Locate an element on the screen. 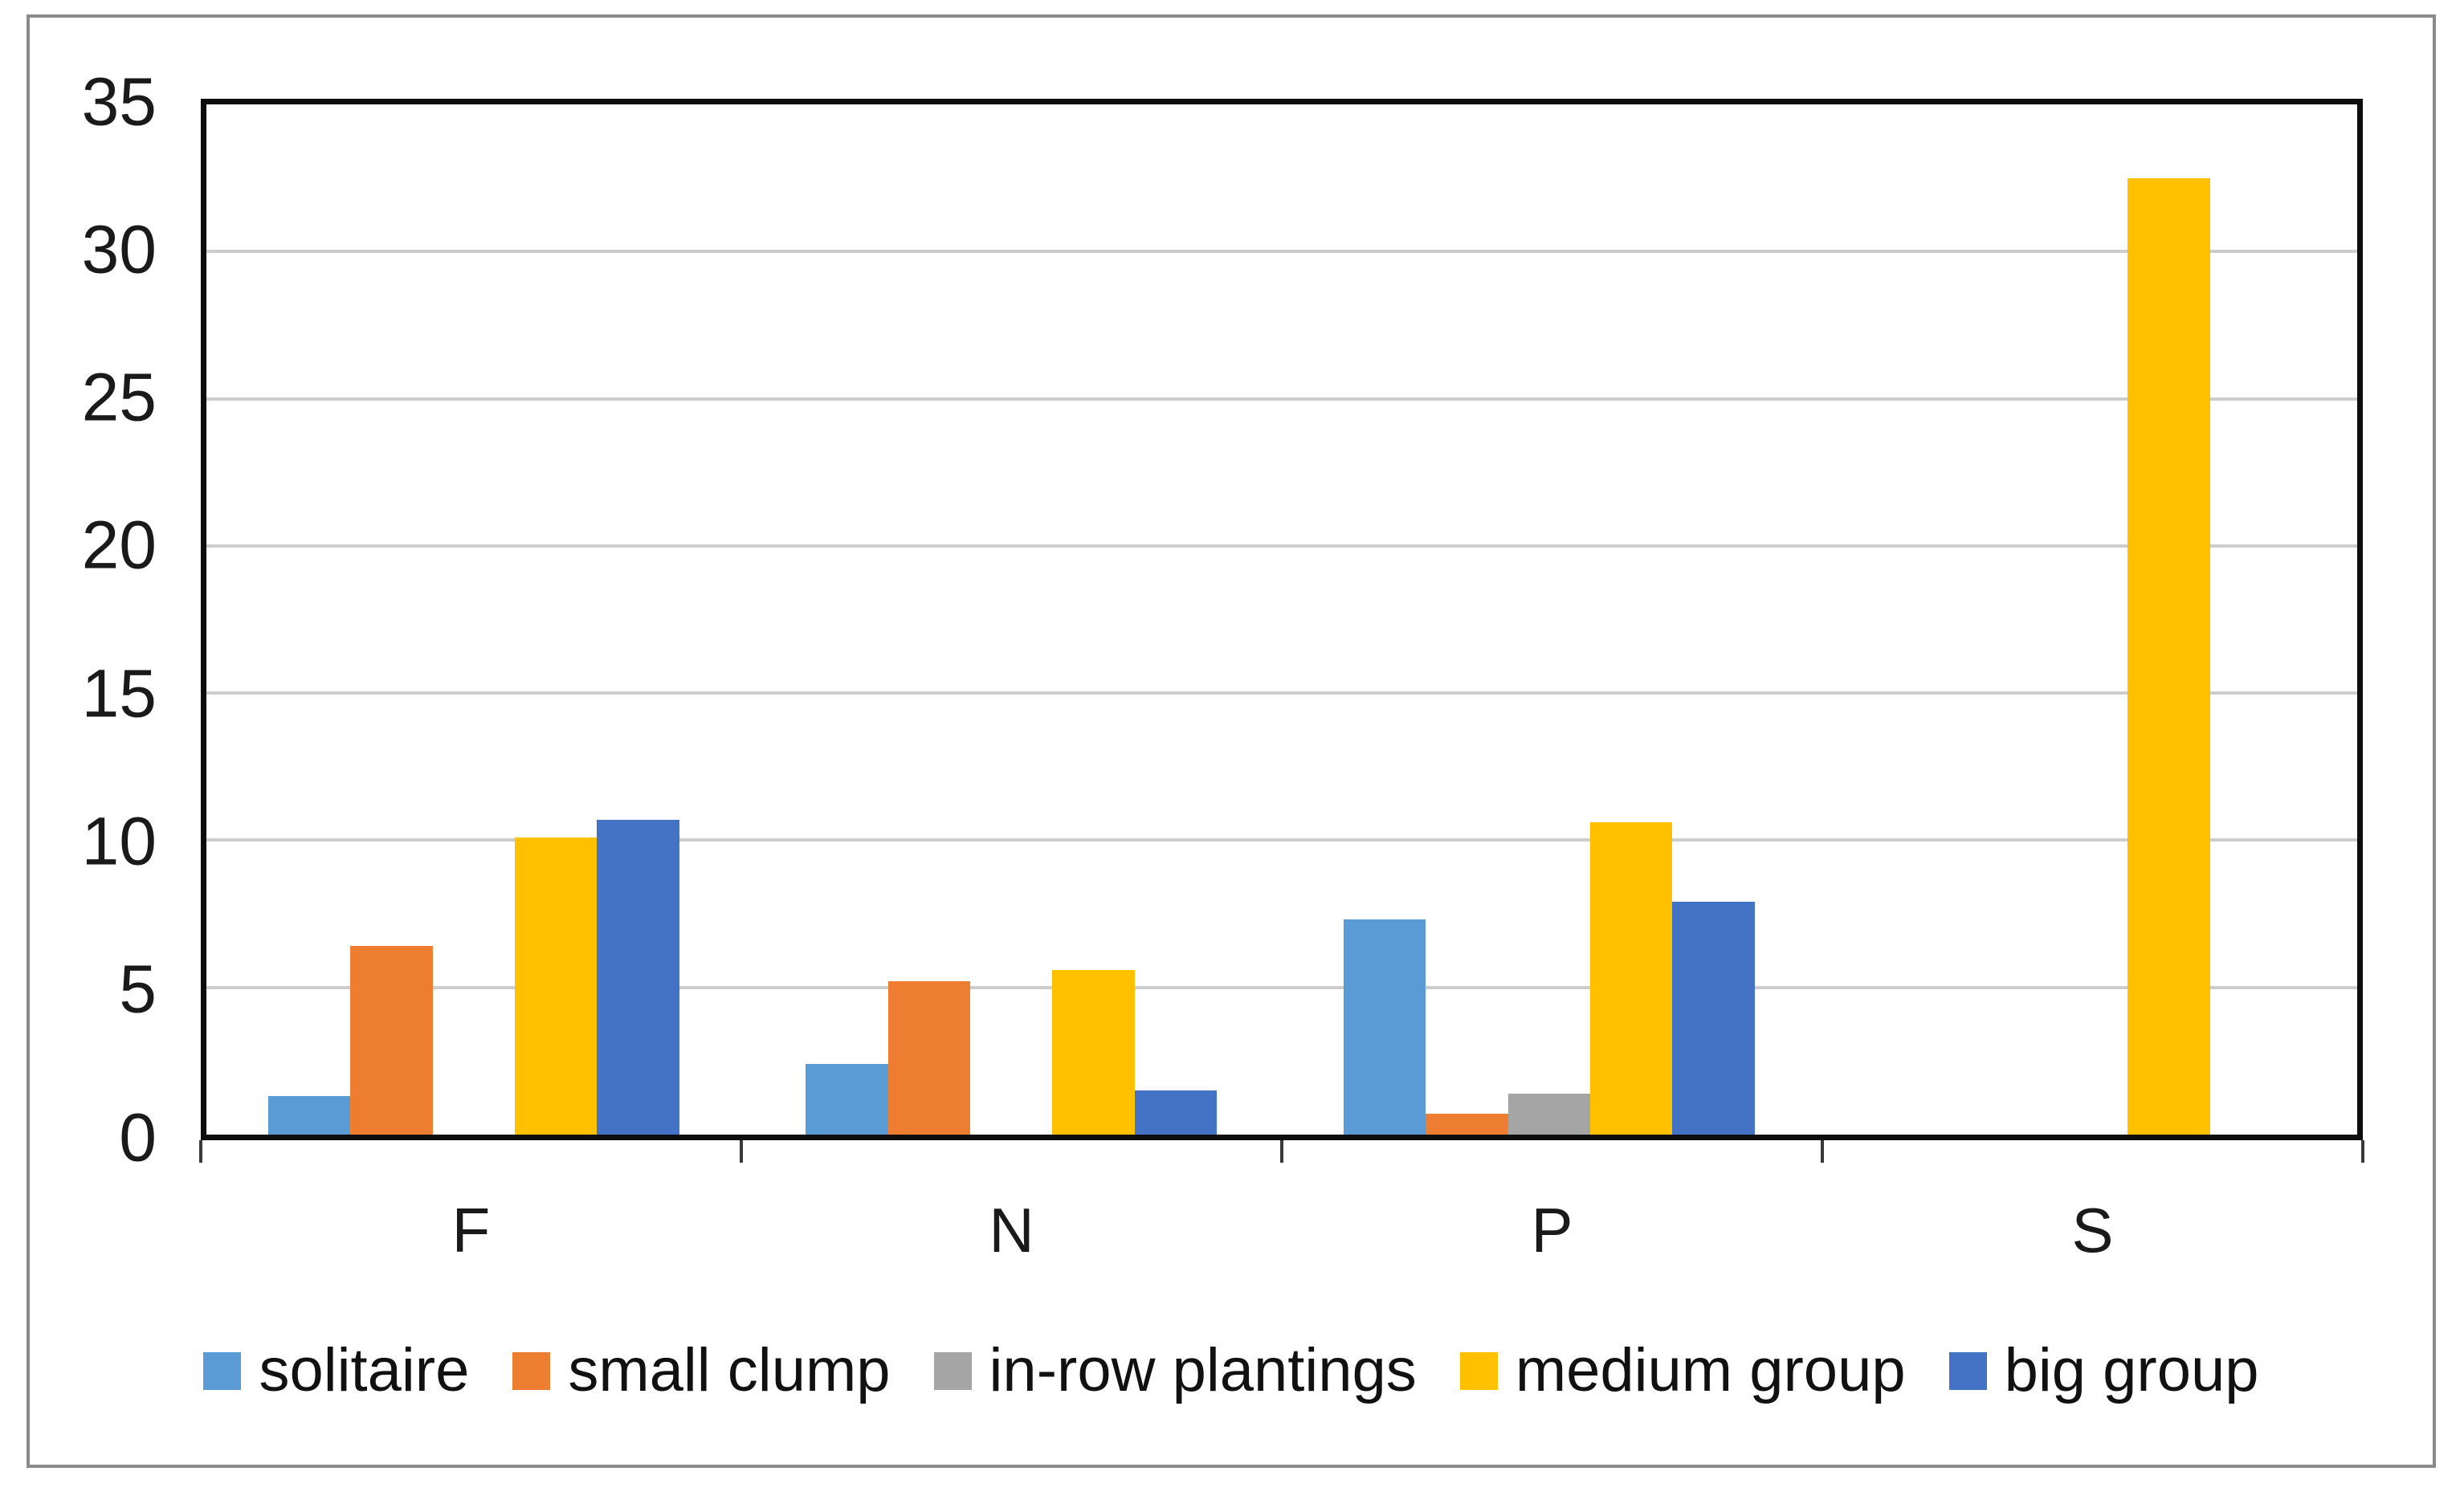 The height and width of the screenshot is (1508, 2464). bar-S-medium-group is located at coordinates (2168, 656).